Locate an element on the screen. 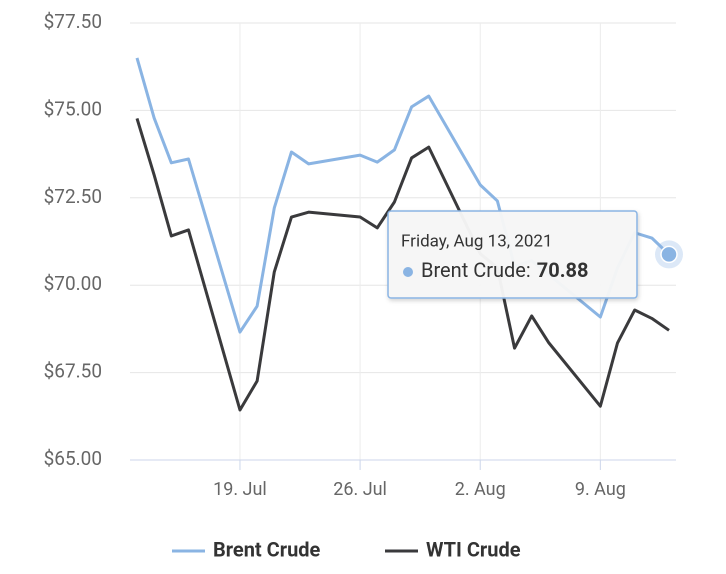  tooltip: Friday, Aug 13, 2021 Brent Crude: 70.88 is located at coordinates (512, 254).